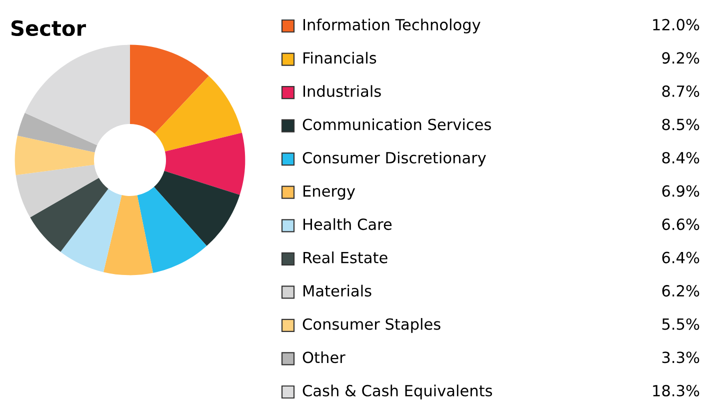 Image resolution: width=715 pixels, height=404 pixels. What do you see at coordinates (676, 390) in the screenshot?
I see `data-label: 18.3%` at bounding box center [676, 390].